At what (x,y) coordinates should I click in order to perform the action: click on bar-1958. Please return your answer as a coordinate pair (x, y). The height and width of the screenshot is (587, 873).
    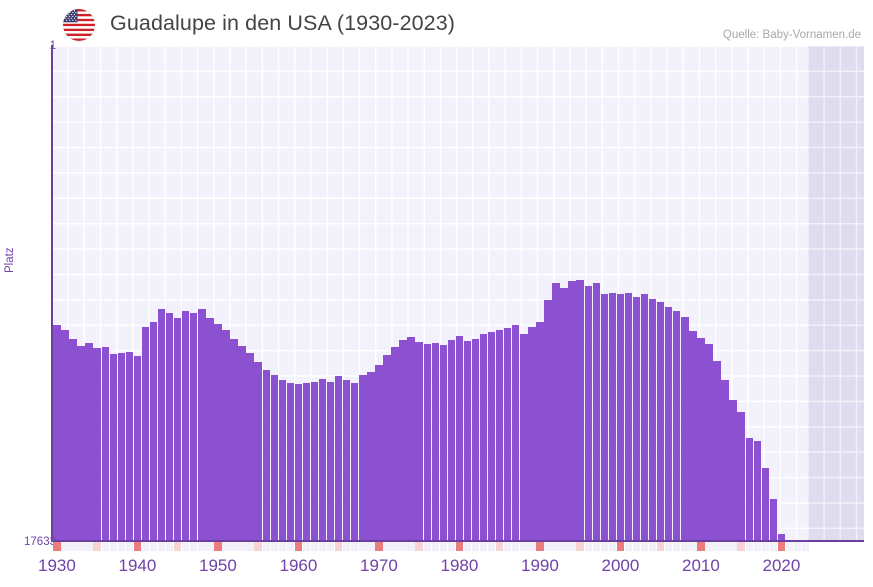
    Looking at the image, I should click on (282, 460).